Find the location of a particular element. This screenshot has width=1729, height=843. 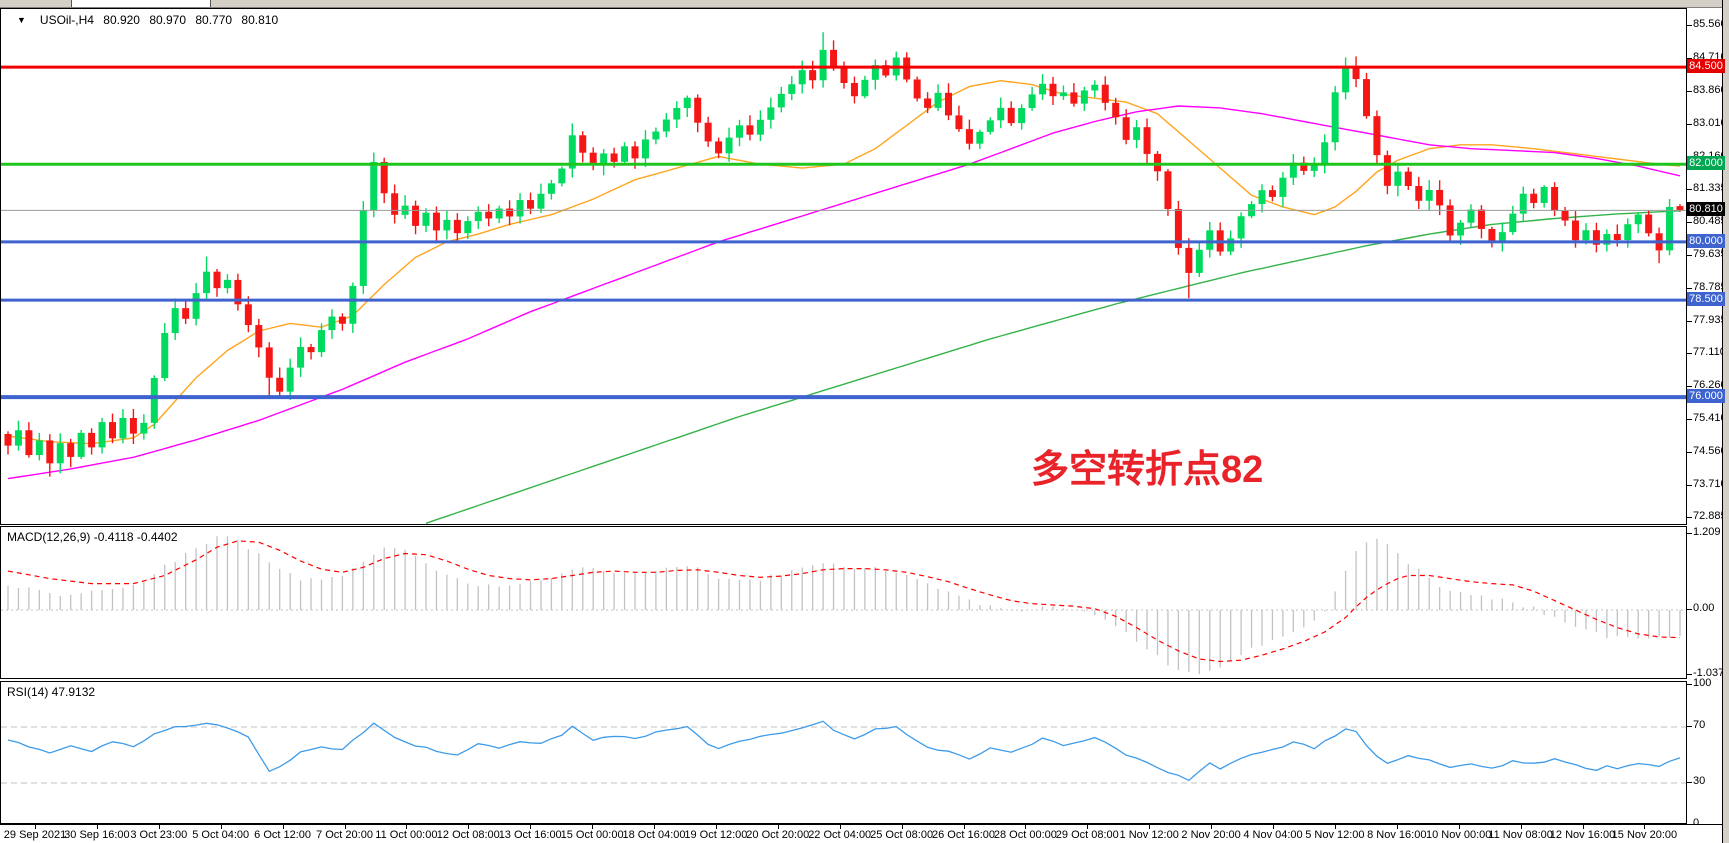

time-label: 7 Oct 20:00 is located at coordinates (344, 835).